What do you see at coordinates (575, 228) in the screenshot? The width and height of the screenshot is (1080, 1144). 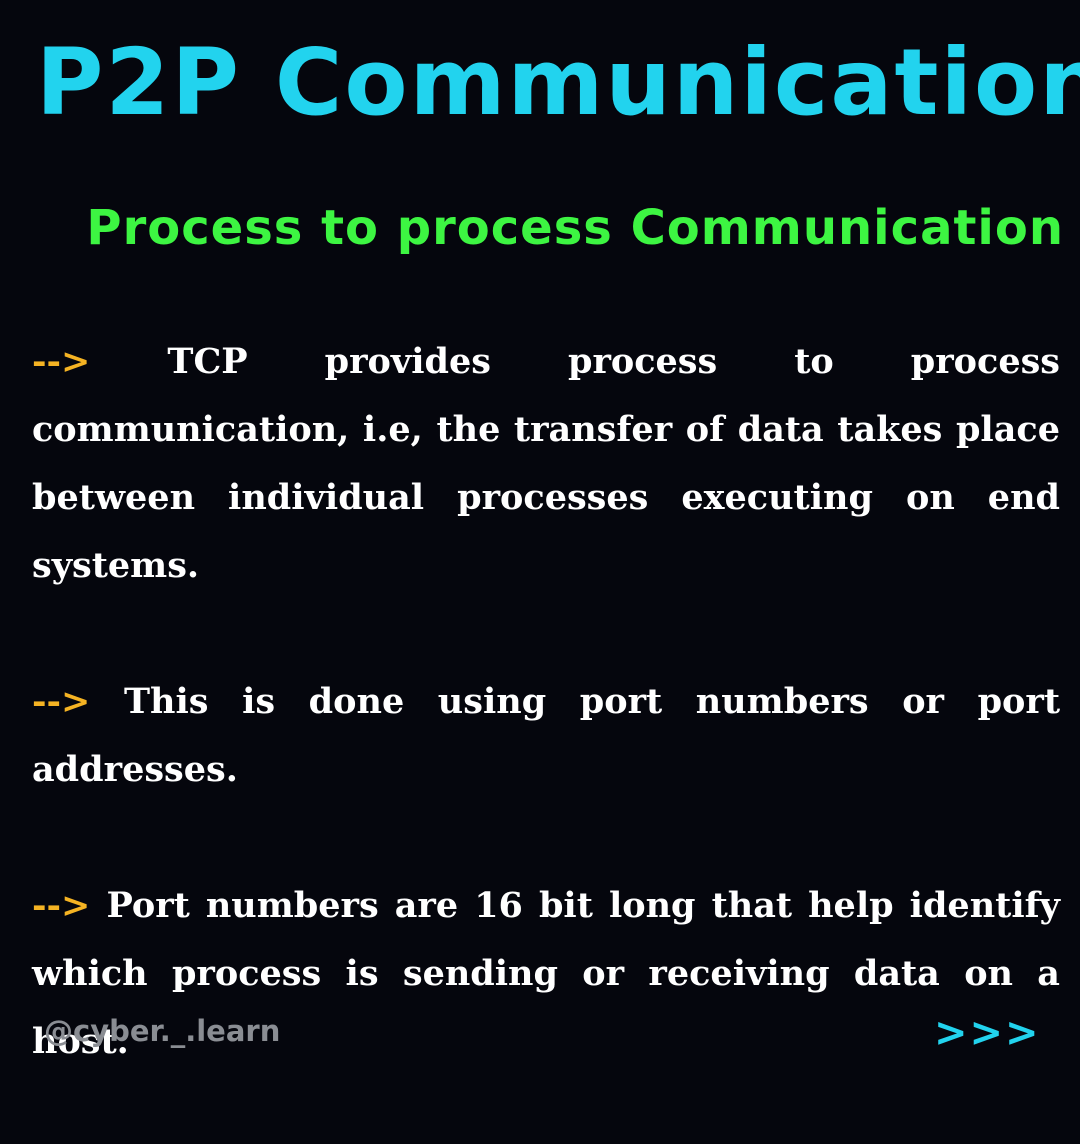 I see `page-subtitle: Process to process Communication` at bounding box center [575, 228].